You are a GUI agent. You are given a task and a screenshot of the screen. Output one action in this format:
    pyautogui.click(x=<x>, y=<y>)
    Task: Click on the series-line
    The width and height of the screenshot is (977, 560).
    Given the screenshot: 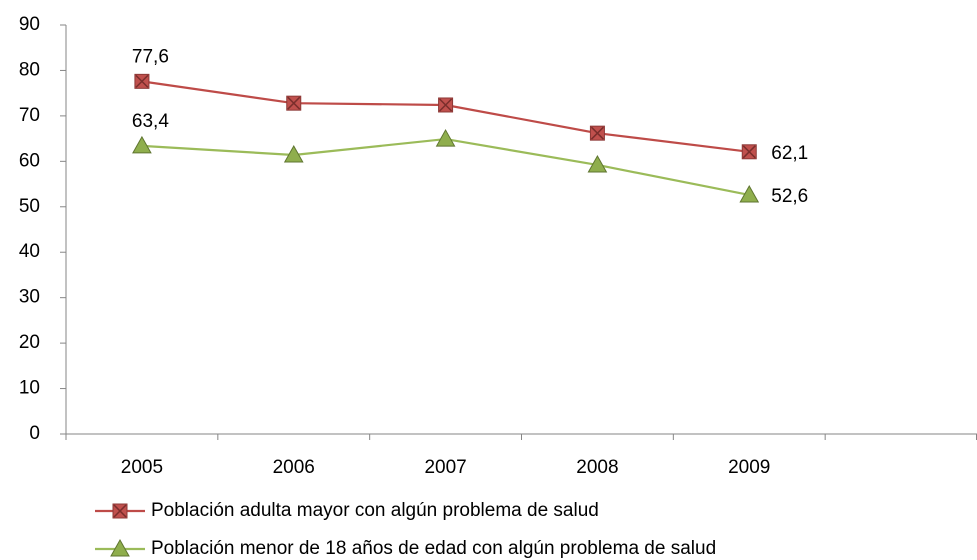 What is the action you would take?
    pyautogui.click(x=445, y=167)
    